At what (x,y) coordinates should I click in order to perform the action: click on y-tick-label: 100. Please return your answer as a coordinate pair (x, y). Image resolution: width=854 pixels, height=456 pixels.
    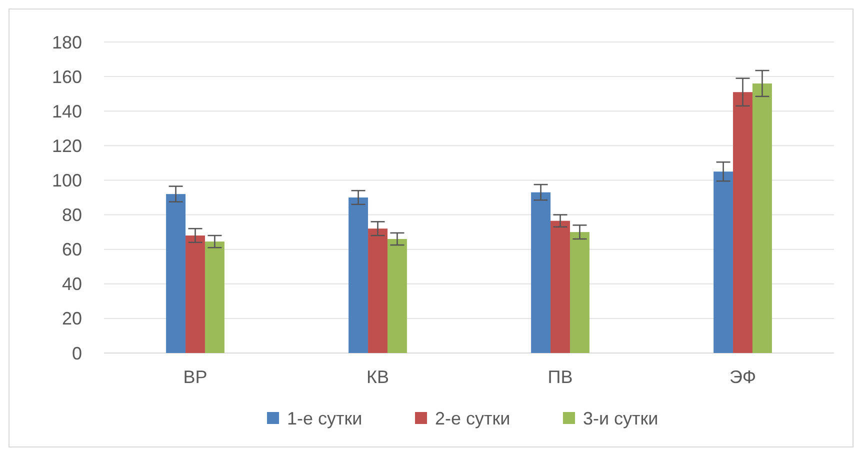
    Looking at the image, I should click on (67, 180).